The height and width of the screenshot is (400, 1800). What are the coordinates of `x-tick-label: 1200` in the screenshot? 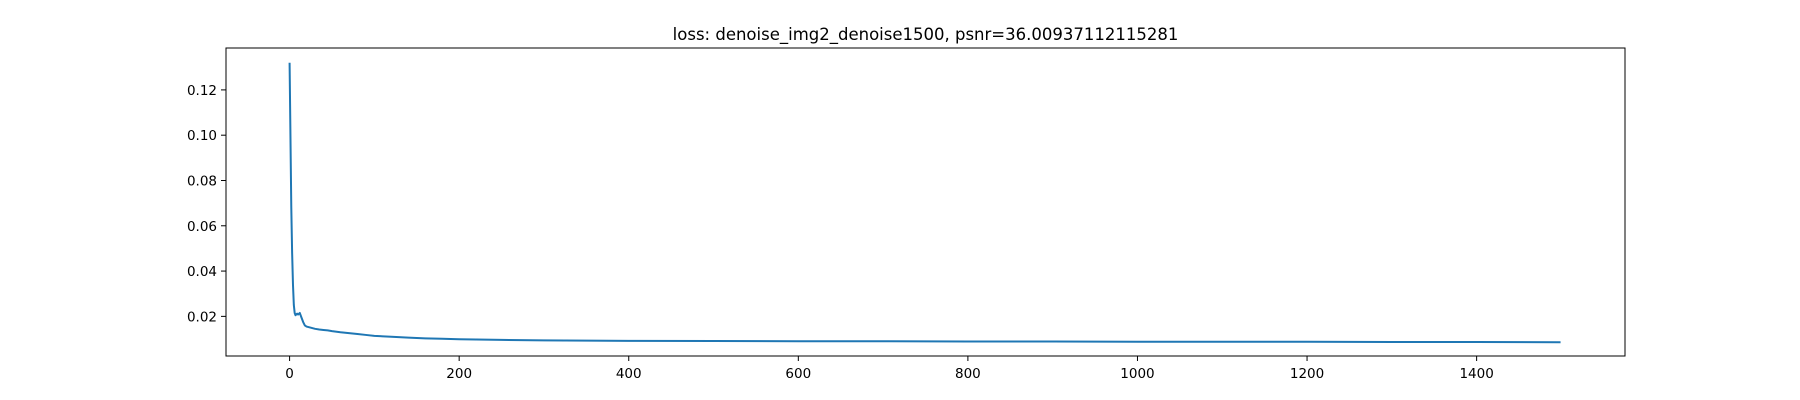 It's located at (1307, 374).